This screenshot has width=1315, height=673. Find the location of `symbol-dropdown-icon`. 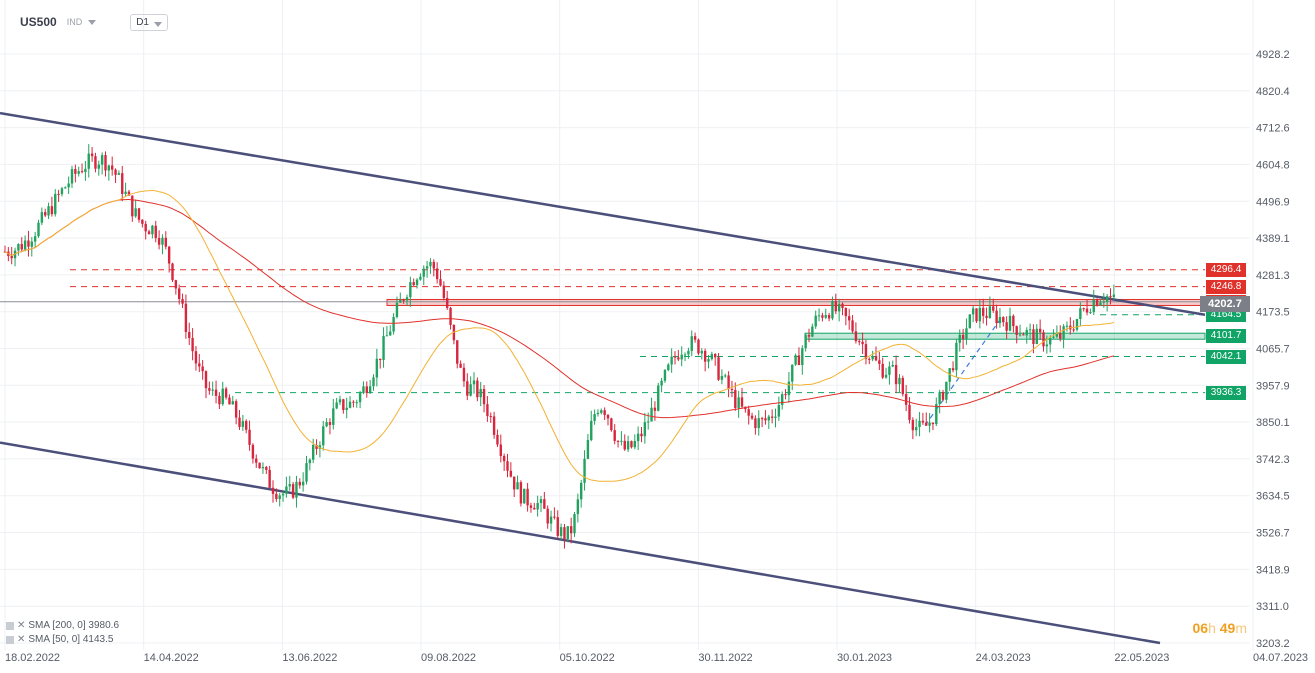

symbol-dropdown-icon is located at coordinates (92, 22).